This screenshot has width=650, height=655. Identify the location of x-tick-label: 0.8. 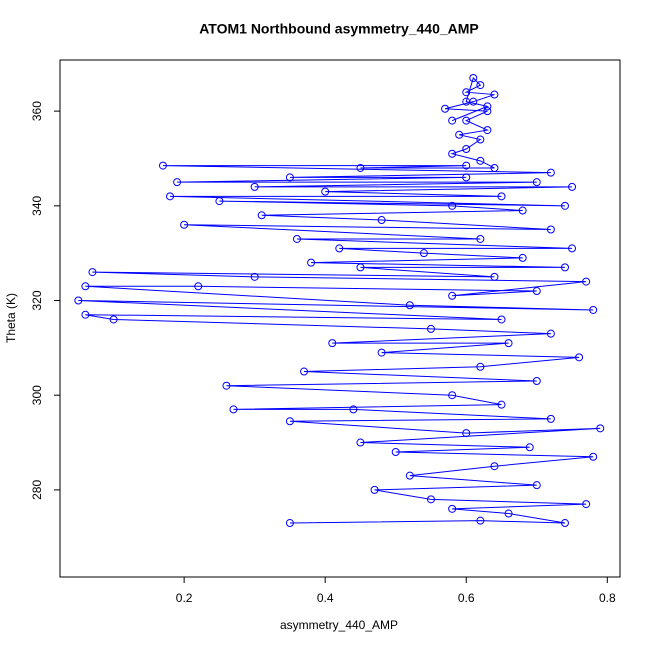
(607, 598).